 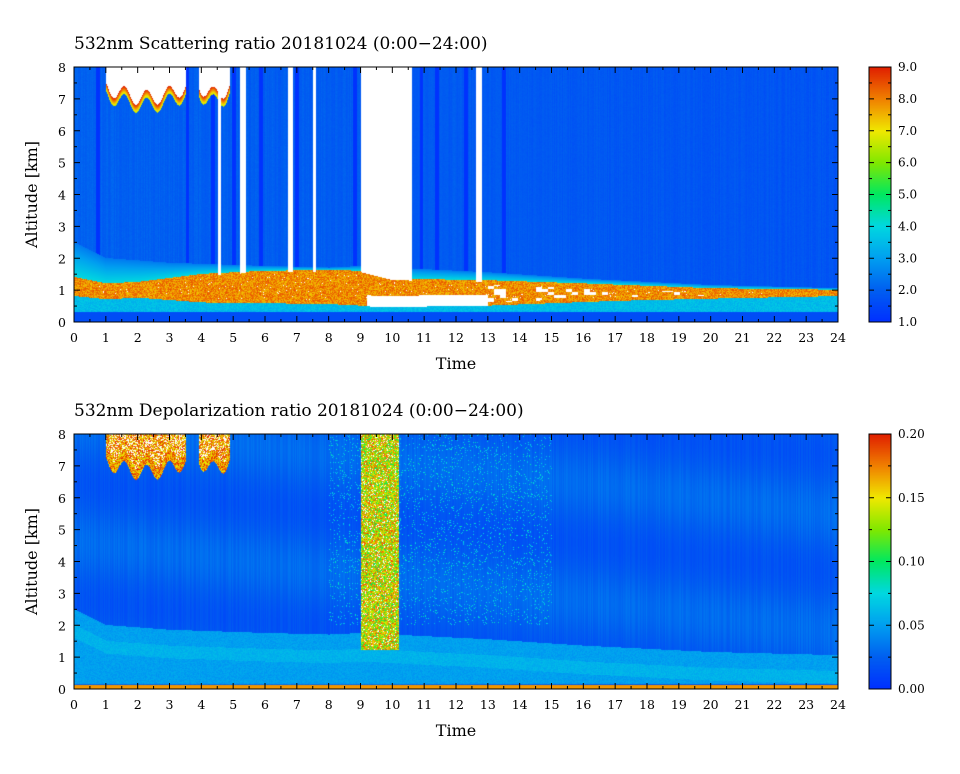 I want to click on colorbar: 0.00 0.05 0.10 0.15 0.20, so click(x=896, y=561).